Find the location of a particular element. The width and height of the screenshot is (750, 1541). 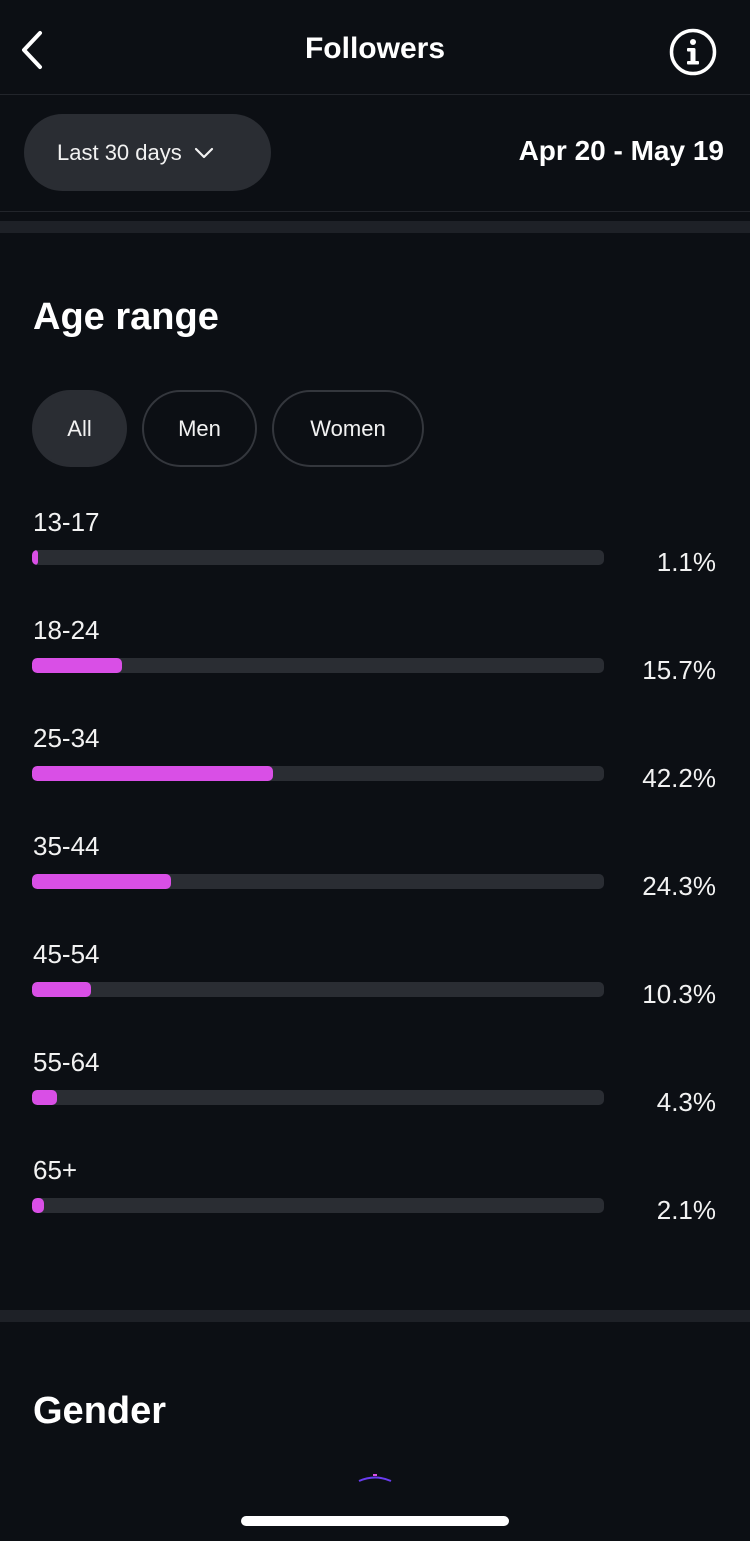

chevron-down-icon is located at coordinates (204, 153).